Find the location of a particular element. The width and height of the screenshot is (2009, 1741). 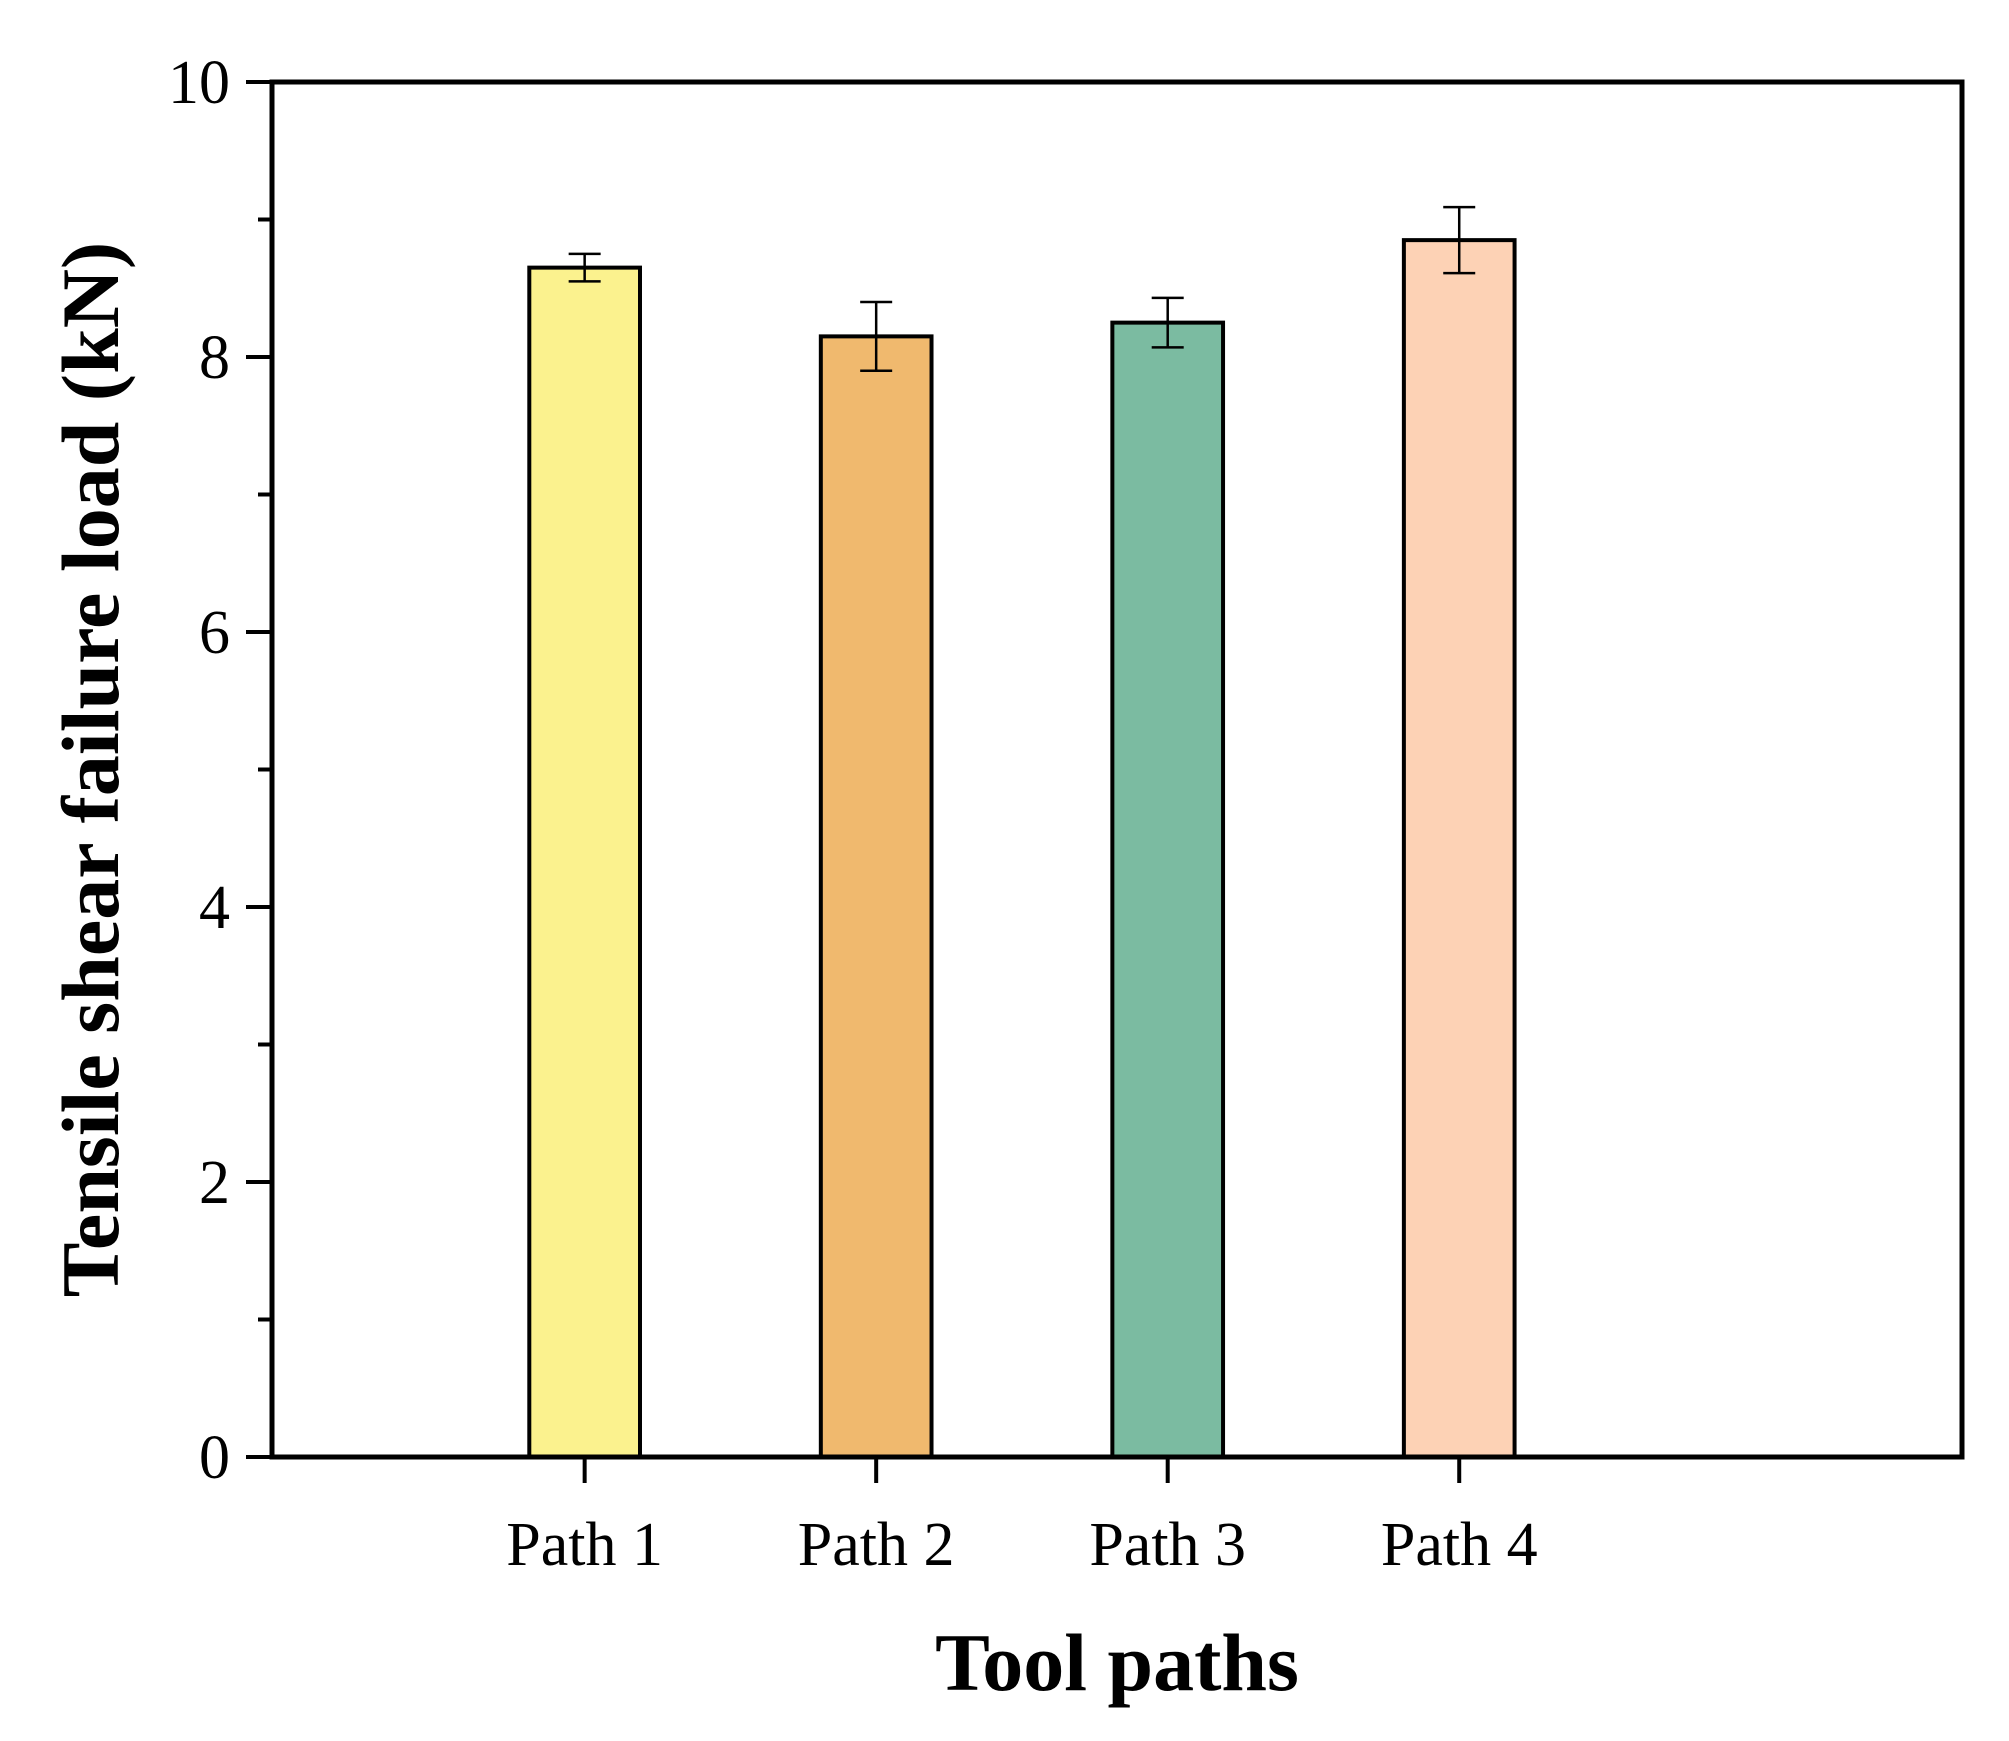

y-tick-label: 2 is located at coordinates (214, 1183).